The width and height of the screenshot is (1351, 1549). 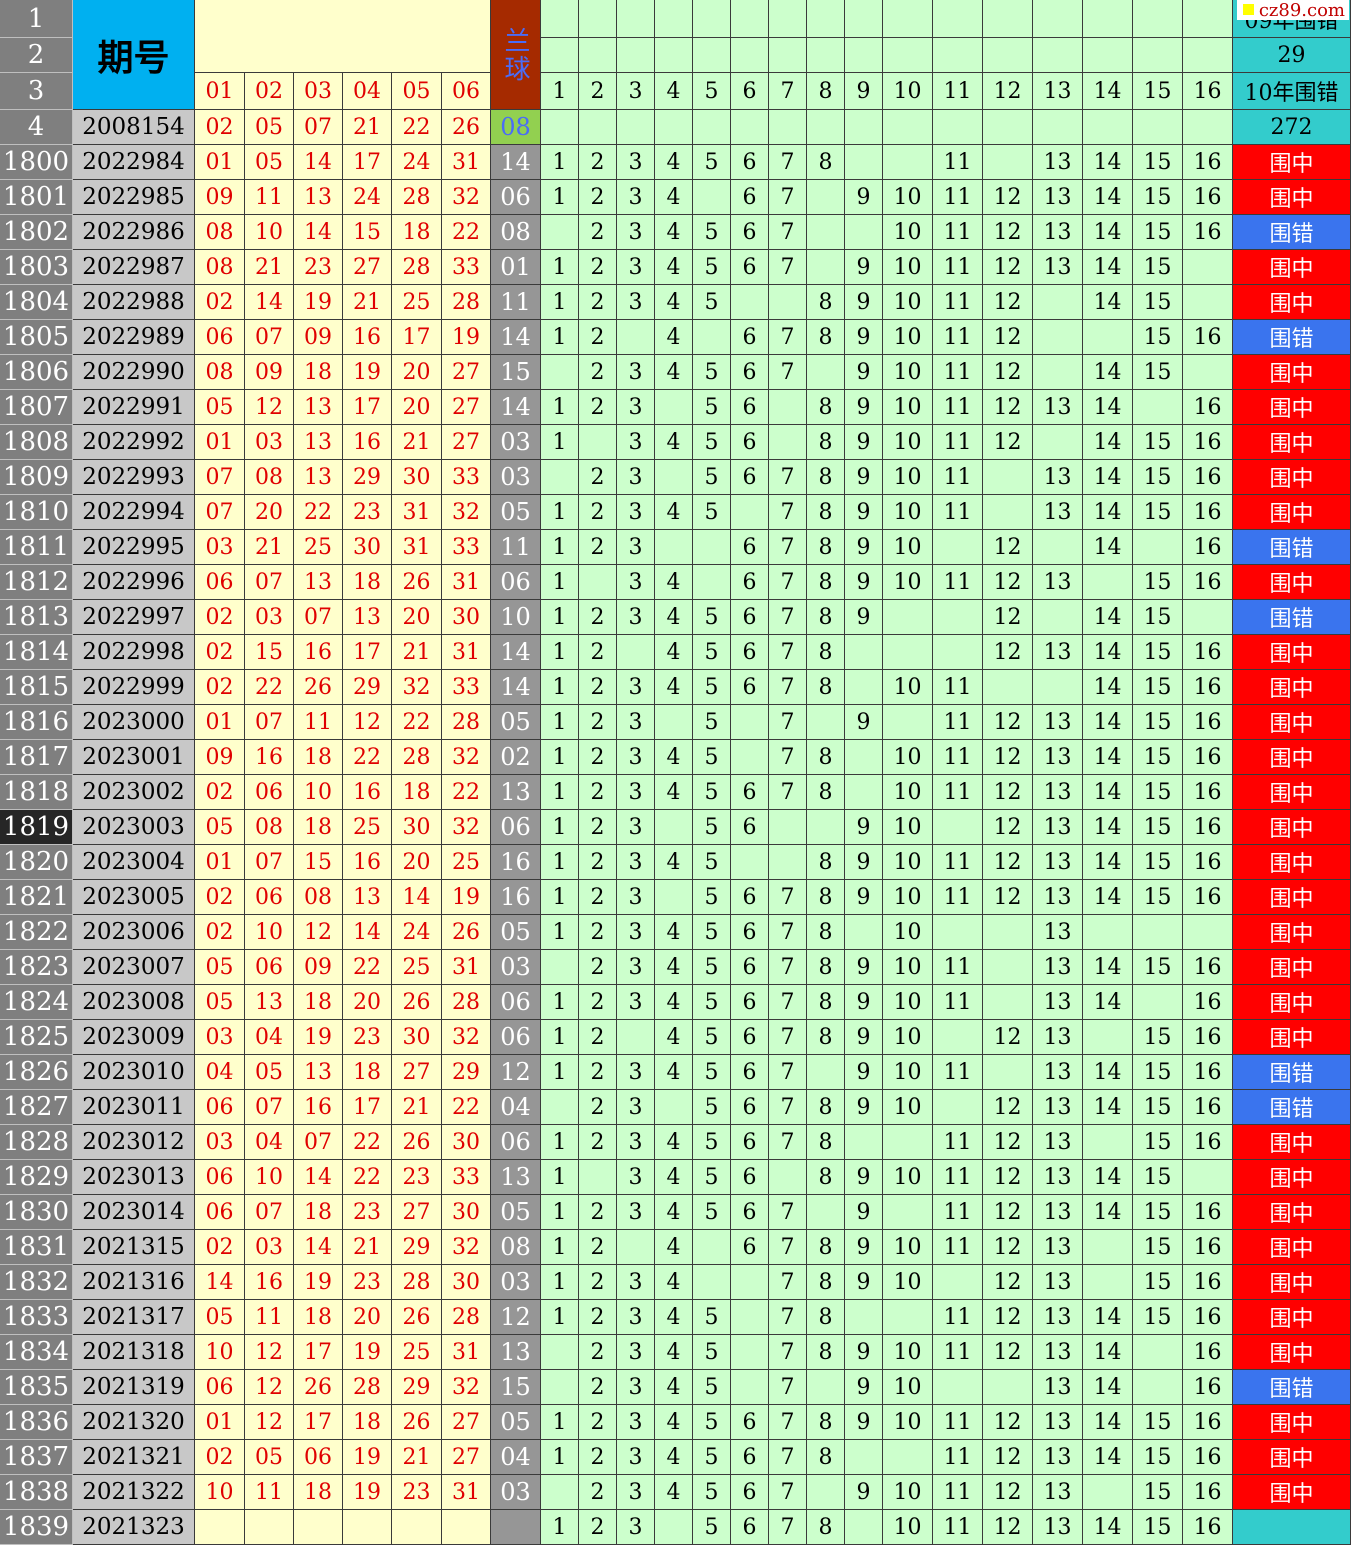 What do you see at coordinates (36, 407) in the screenshot?
I see `row-number: 1807` at bounding box center [36, 407].